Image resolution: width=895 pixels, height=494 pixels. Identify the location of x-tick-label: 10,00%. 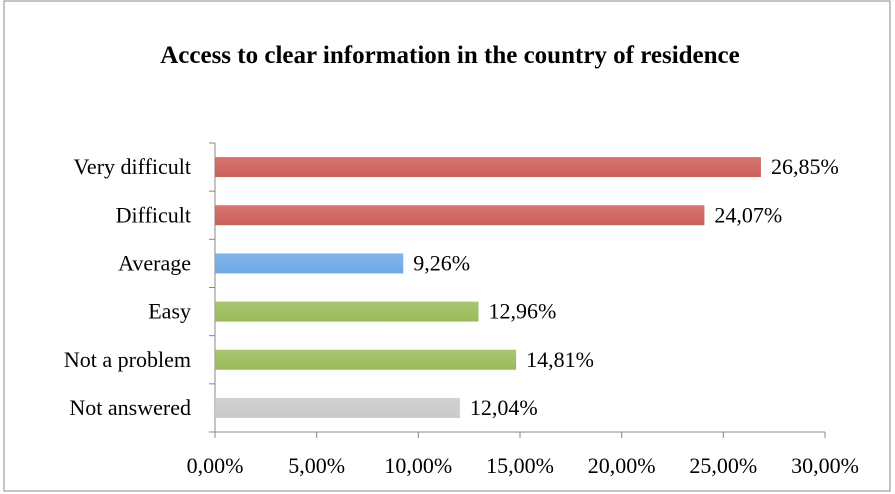
(418, 465).